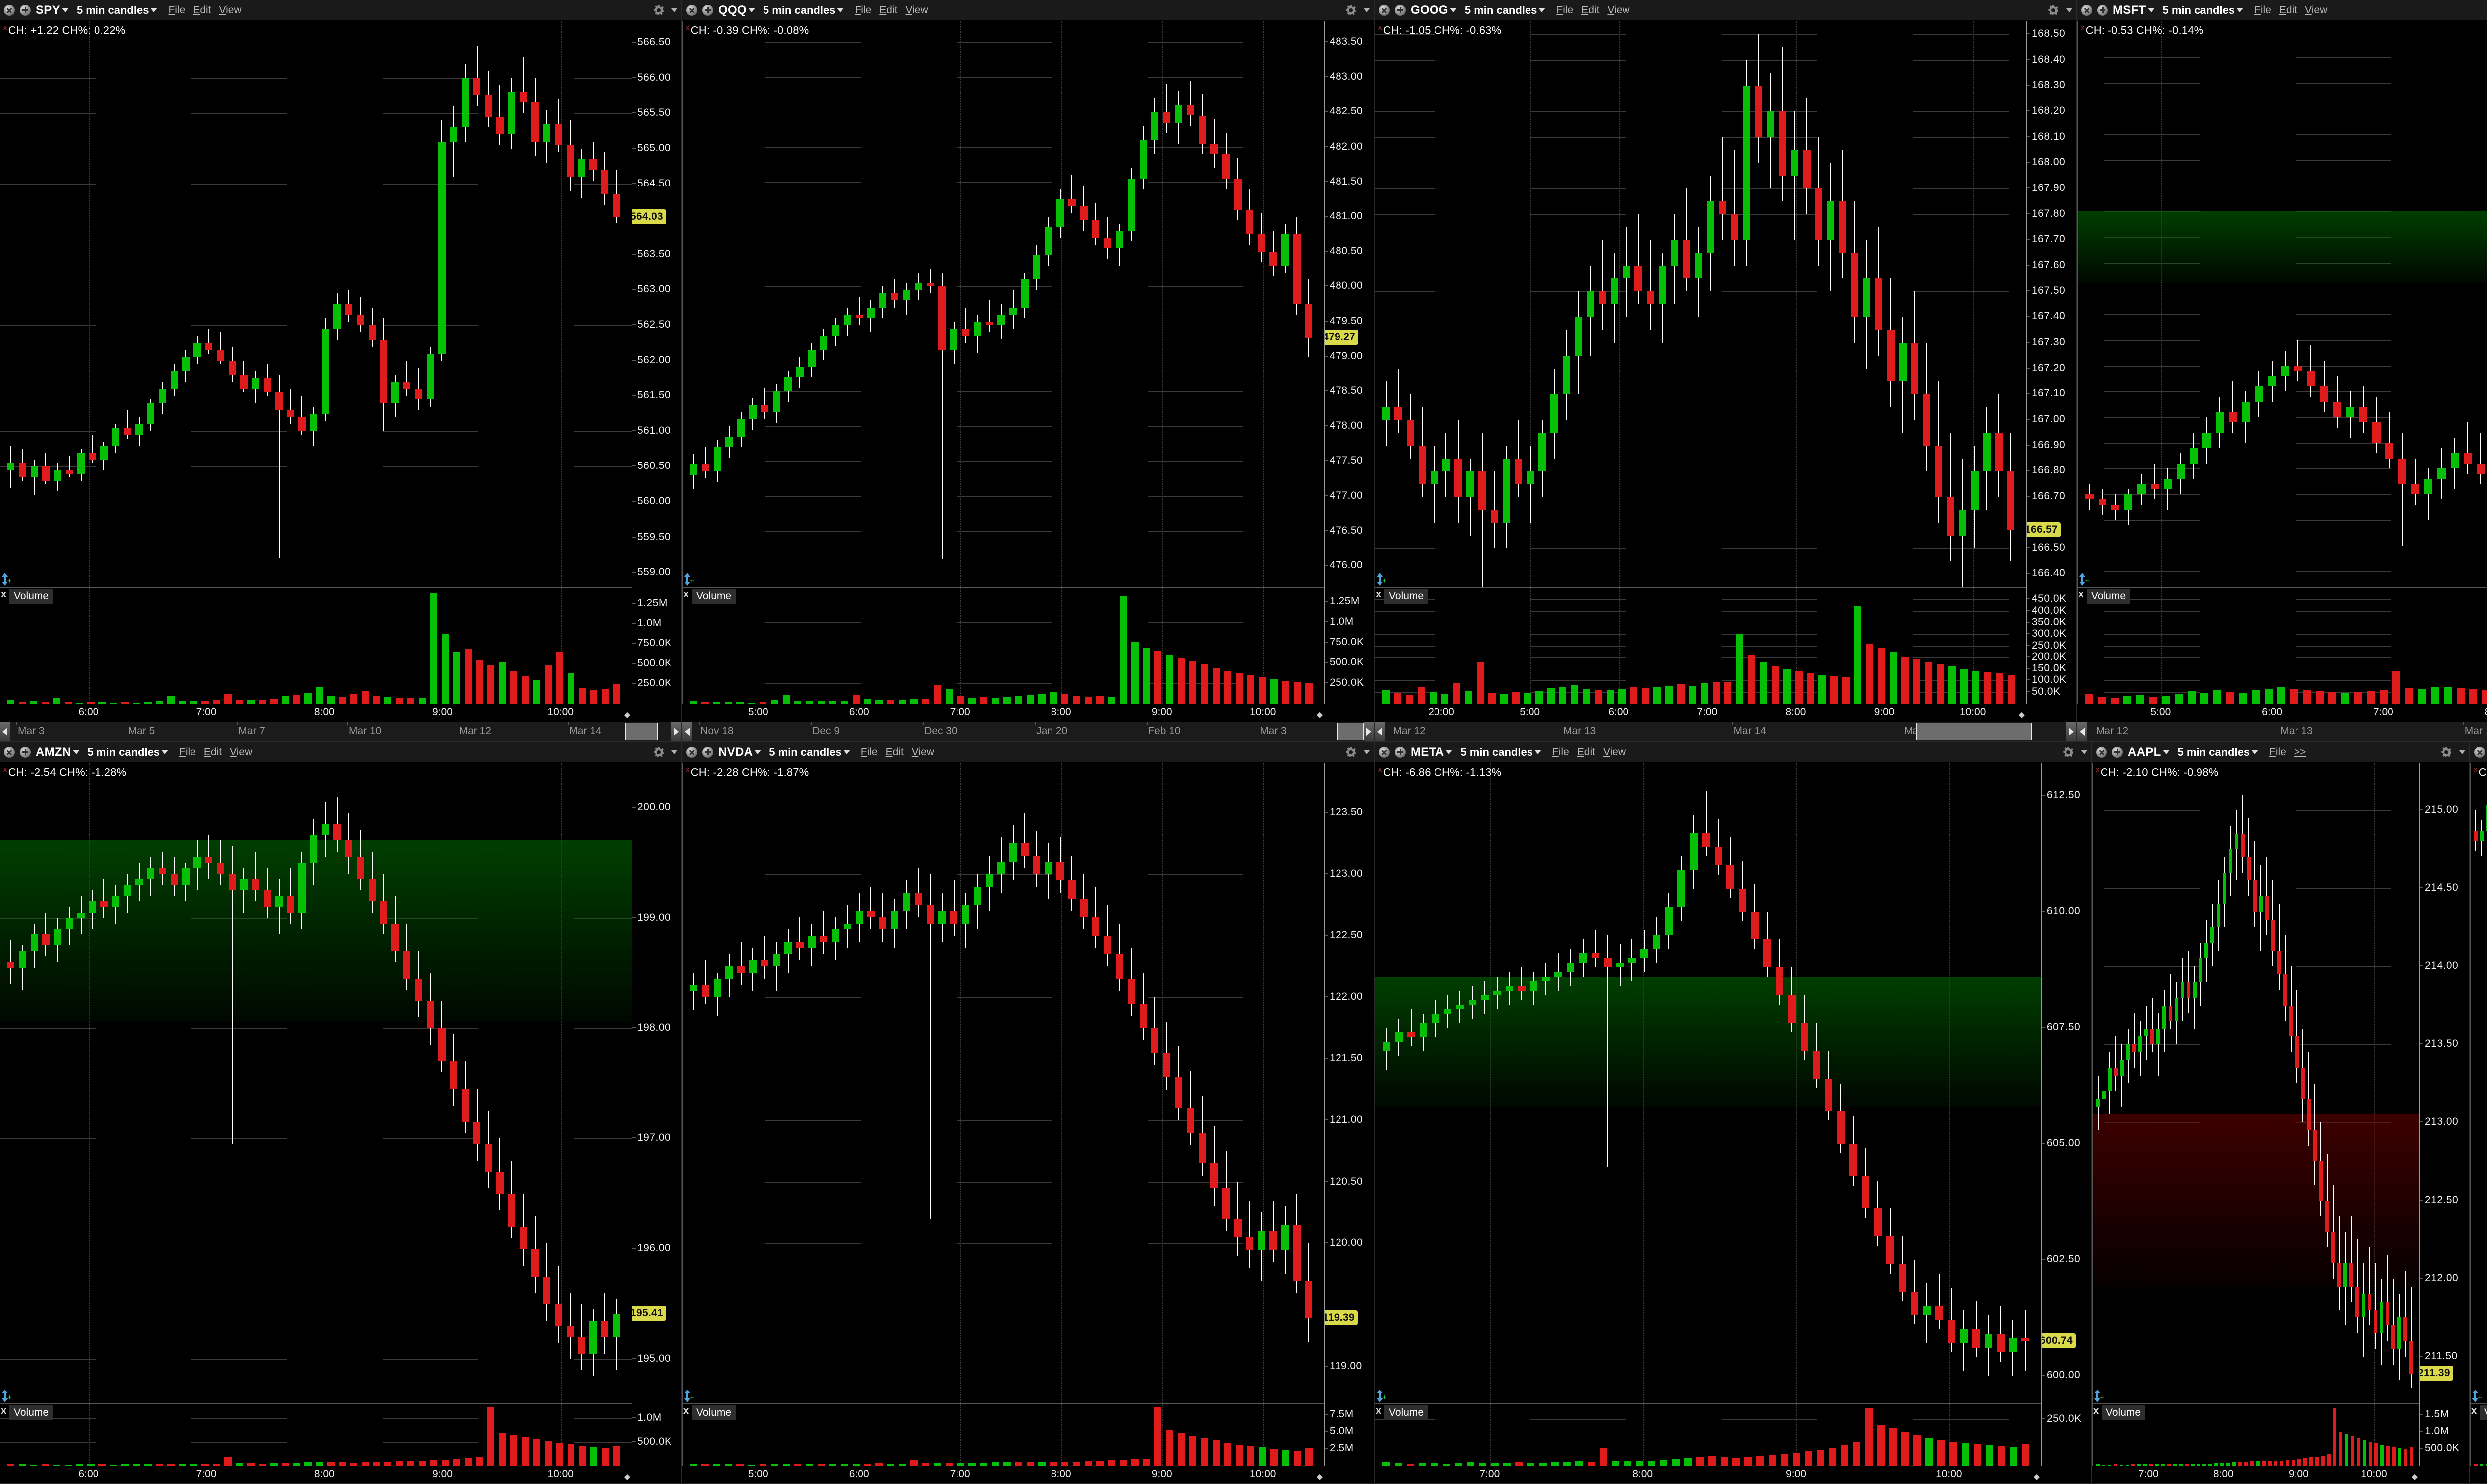  Describe the element at coordinates (2255, 1083) in the screenshot. I see `price-plot: xCH: -2.10 CH%: -0.98% +` at that location.